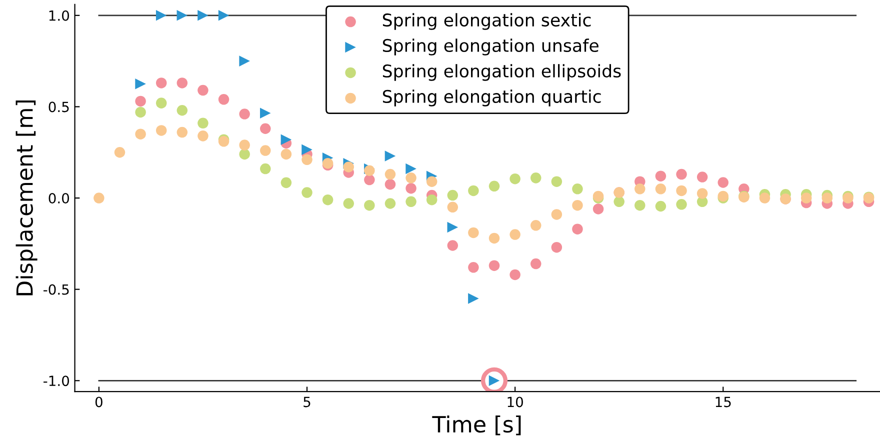  Describe the element at coordinates (307, 402) in the screenshot. I see `x-tick-label: 5` at that location.